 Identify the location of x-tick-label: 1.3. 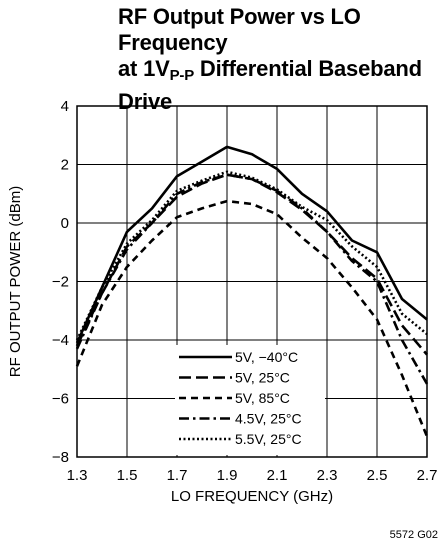
(77, 475).